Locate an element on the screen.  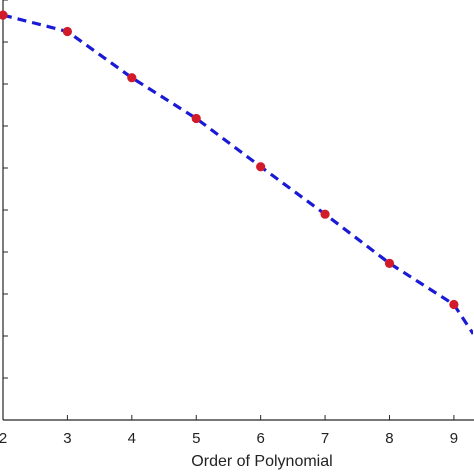
x-tick-label: 7 is located at coordinates (325, 438).